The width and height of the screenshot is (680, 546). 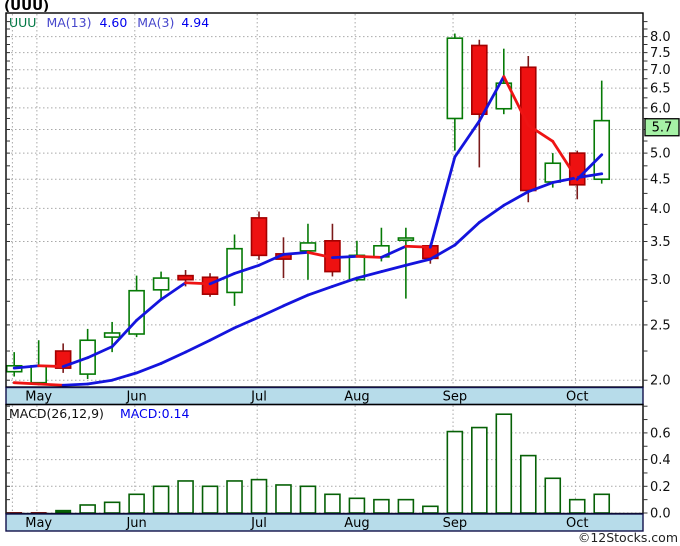 What do you see at coordinates (660, 381) in the screenshot?
I see `price-axis-label: 2.0` at bounding box center [660, 381].